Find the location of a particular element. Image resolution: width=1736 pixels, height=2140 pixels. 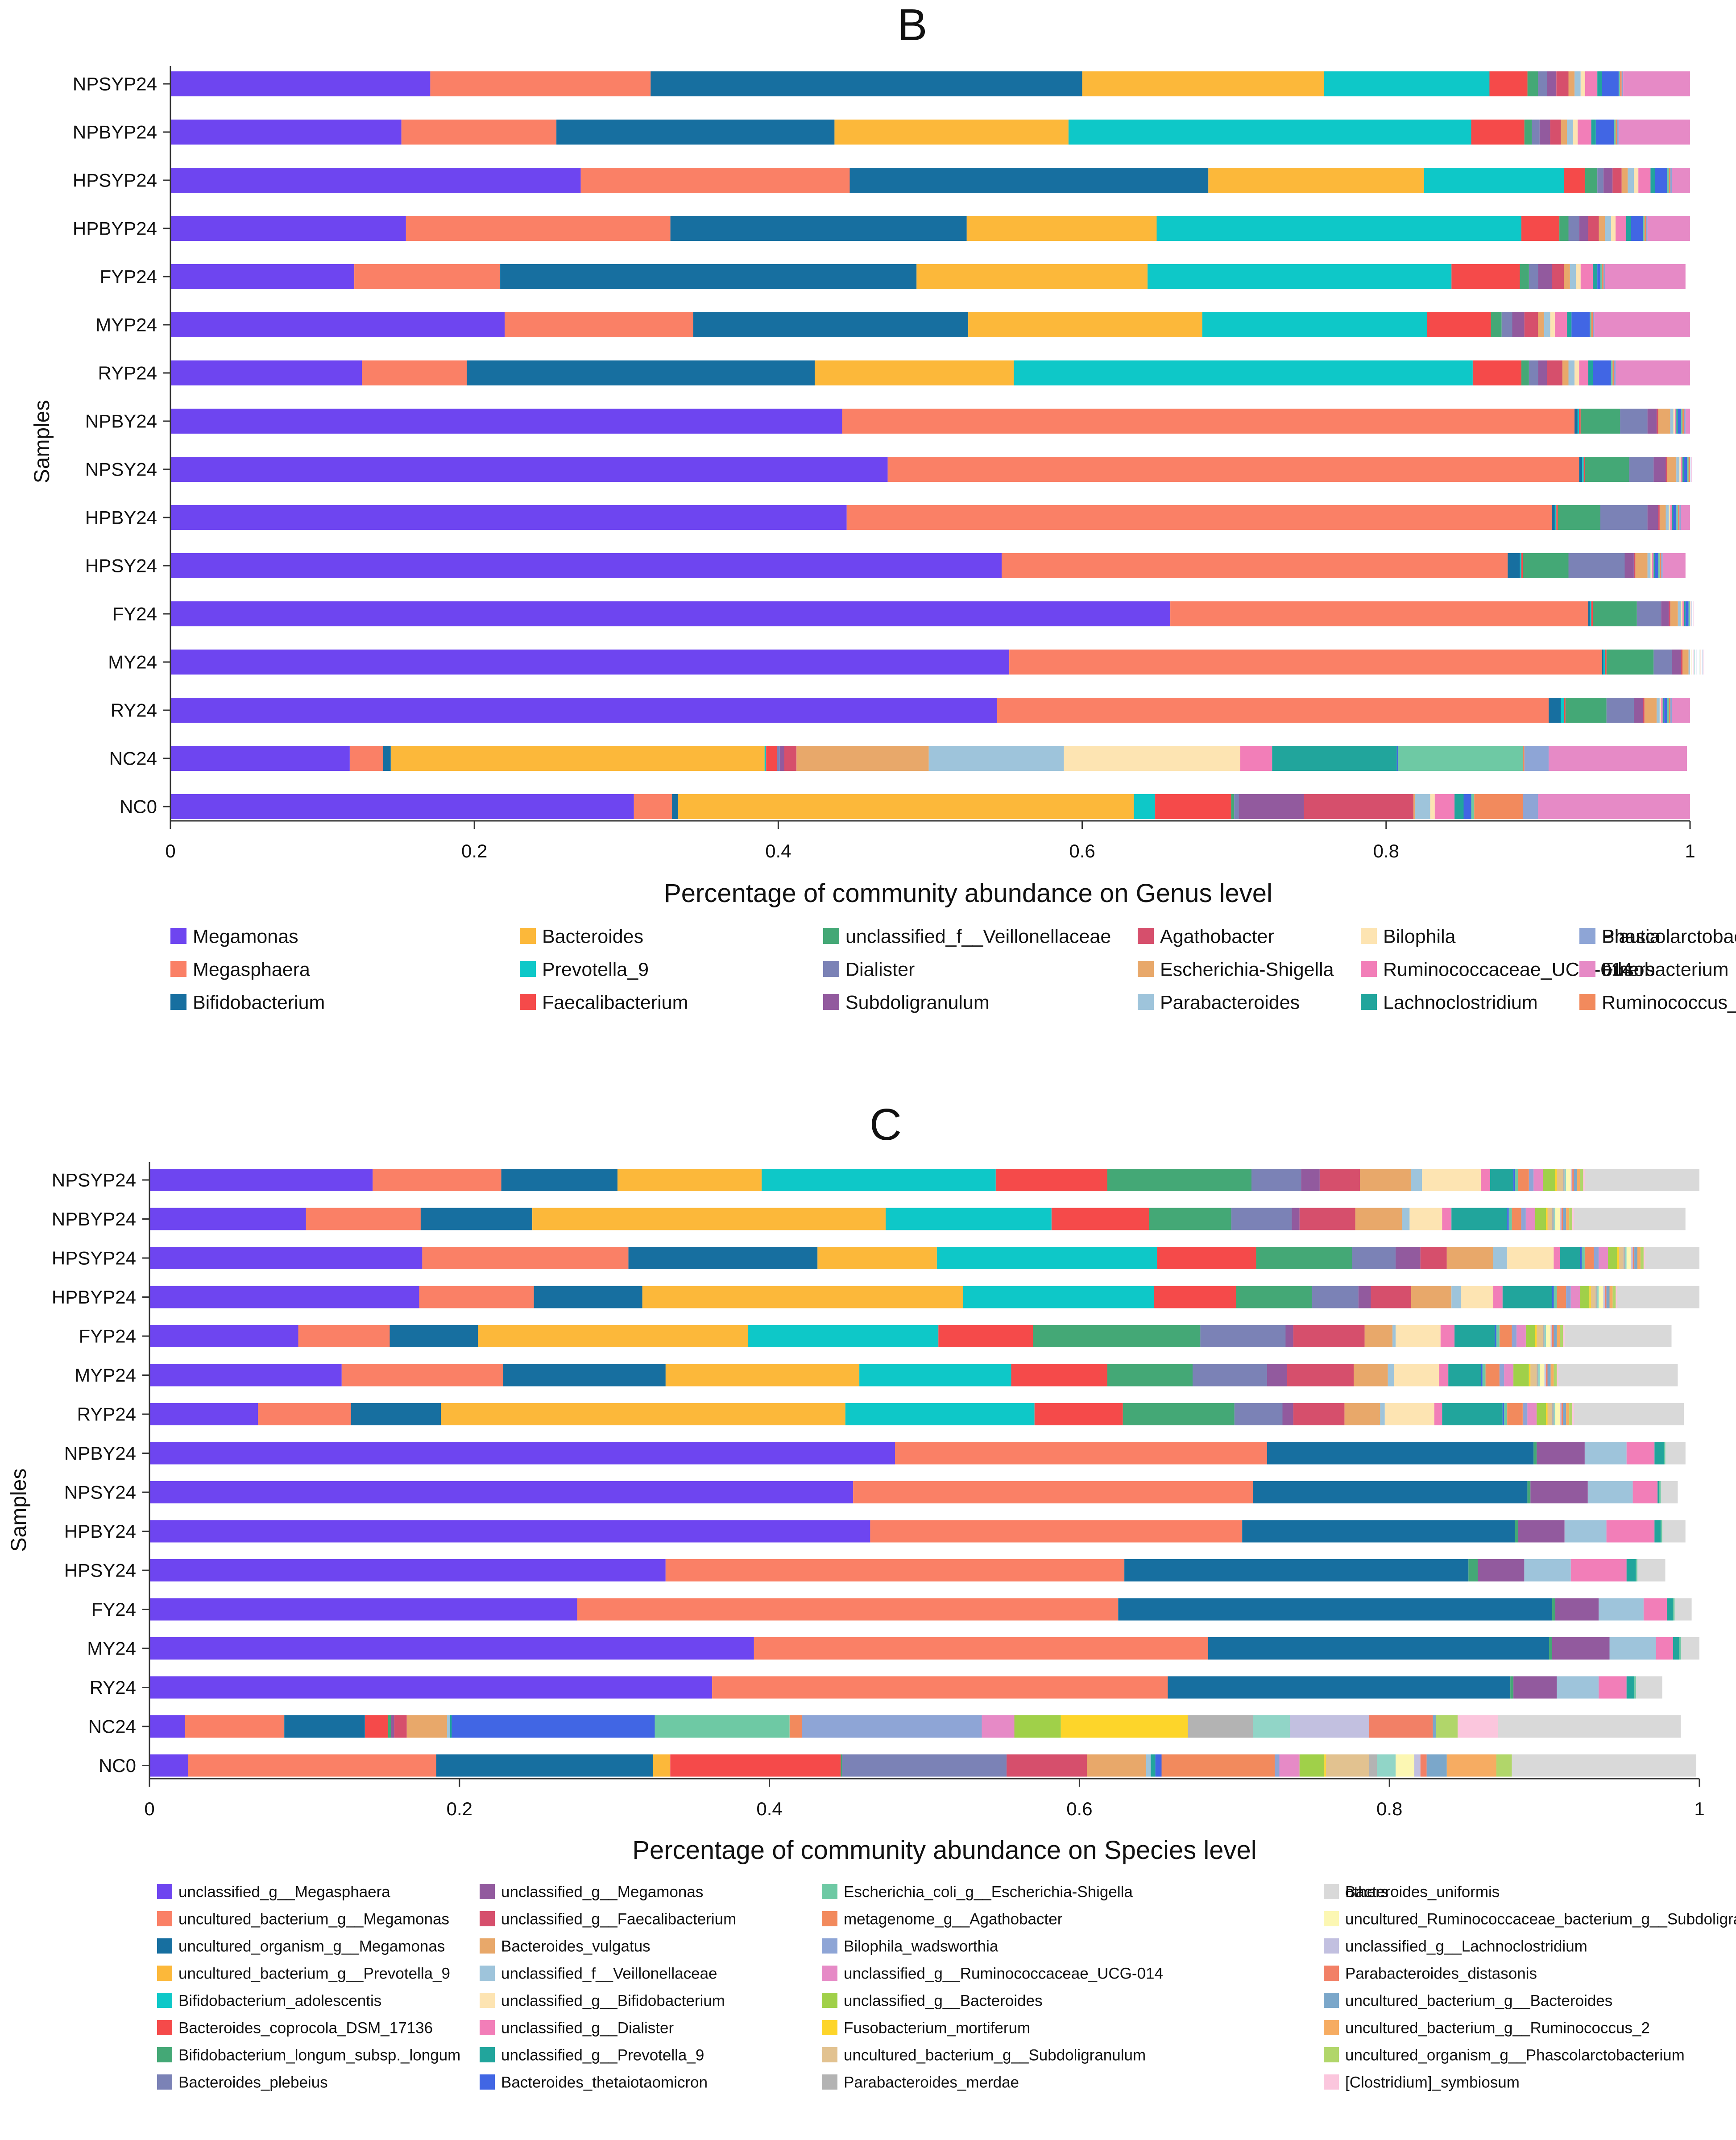

legend-label-4: Prevotella_9 is located at coordinates (595, 970).